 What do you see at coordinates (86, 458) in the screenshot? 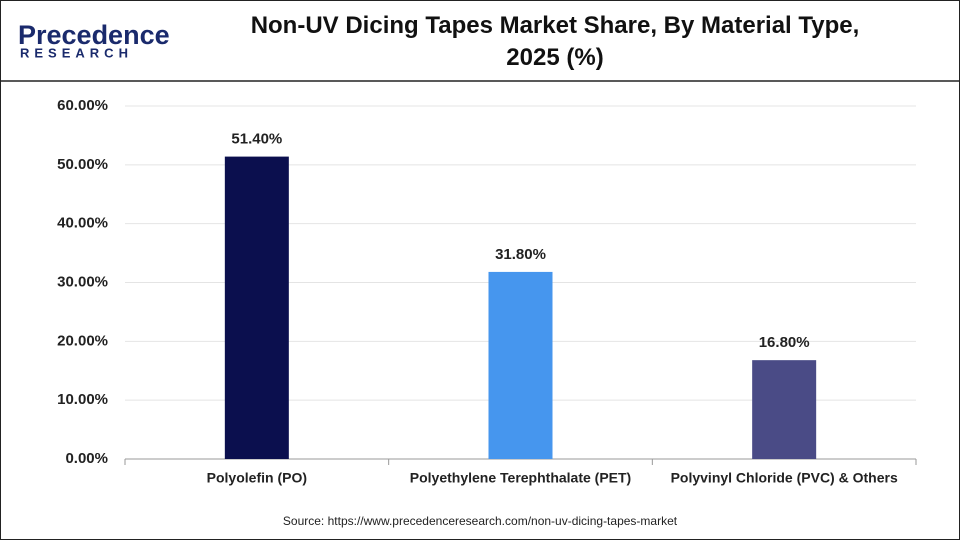
I see `y-tick-label: 0.00%` at bounding box center [86, 458].